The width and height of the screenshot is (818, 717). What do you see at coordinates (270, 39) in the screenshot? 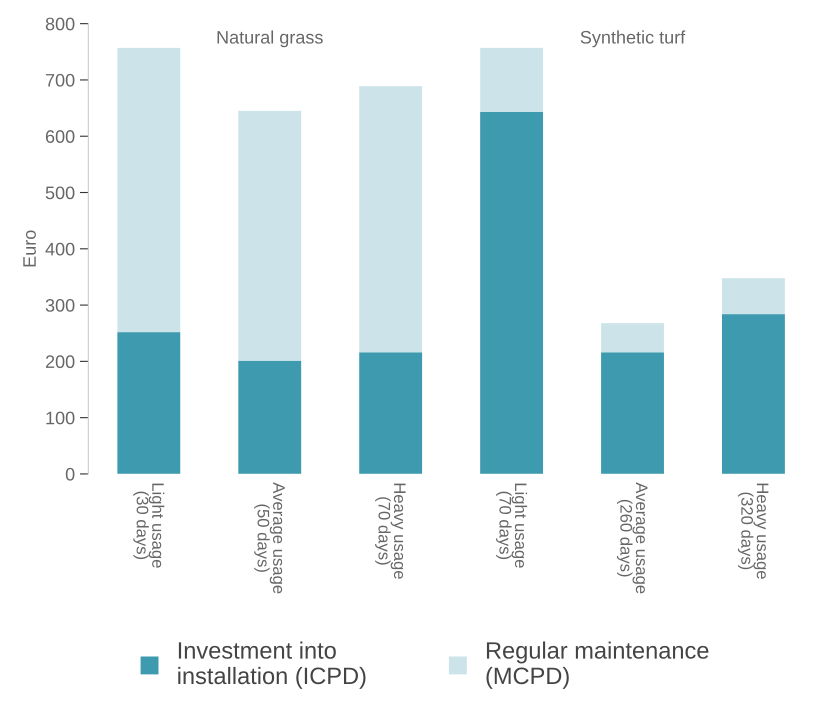
I see `annotation: Natural grass` at bounding box center [270, 39].